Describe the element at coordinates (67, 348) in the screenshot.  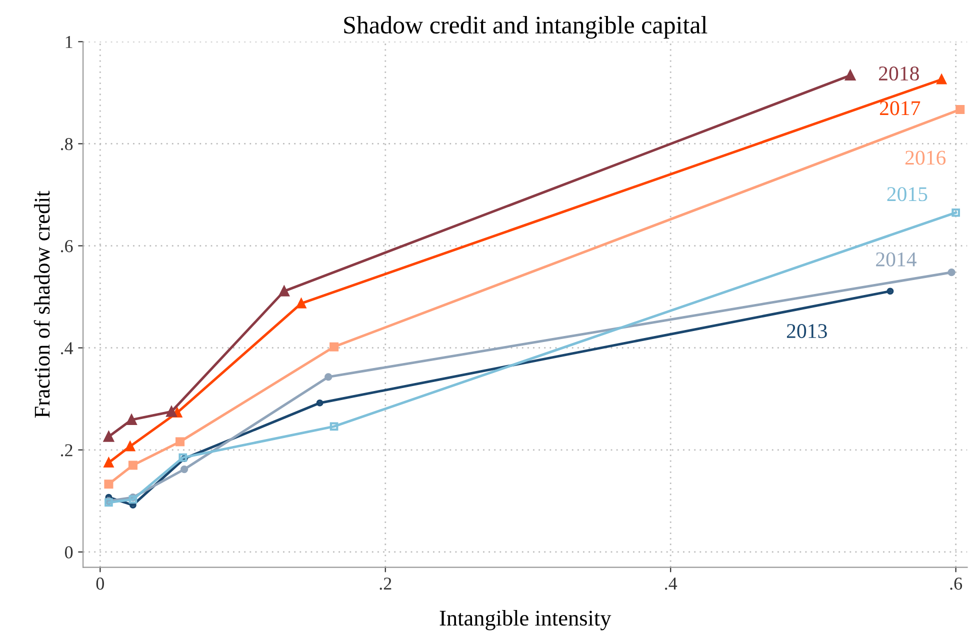
I see `y-tick-label: .4` at that location.